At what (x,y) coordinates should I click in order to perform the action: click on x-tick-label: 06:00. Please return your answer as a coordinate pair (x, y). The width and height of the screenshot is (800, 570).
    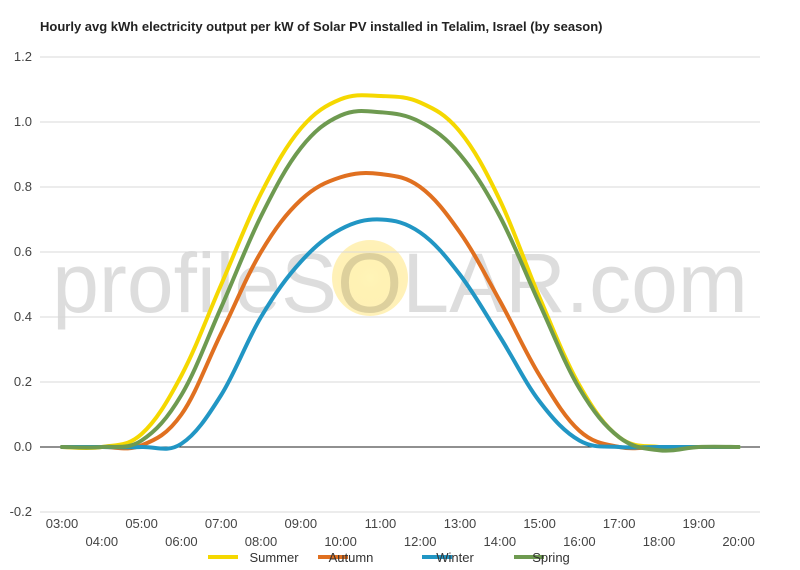
    Looking at the image, I should click on (181, 541).